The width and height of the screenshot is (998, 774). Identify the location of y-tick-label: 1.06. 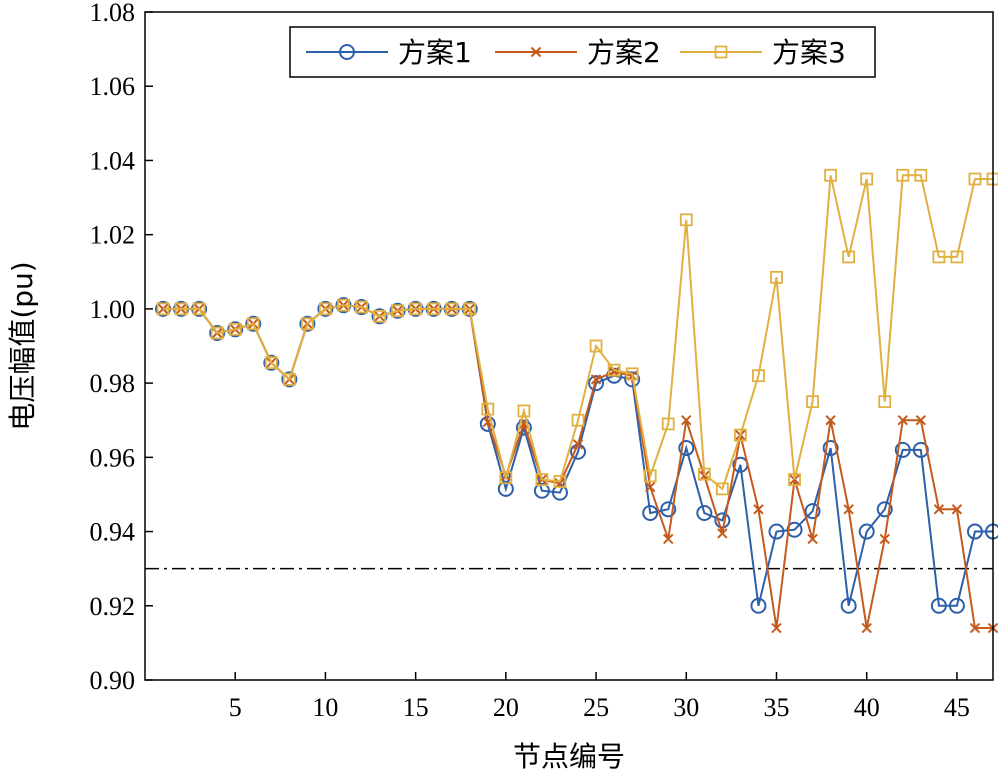
(113, 86).